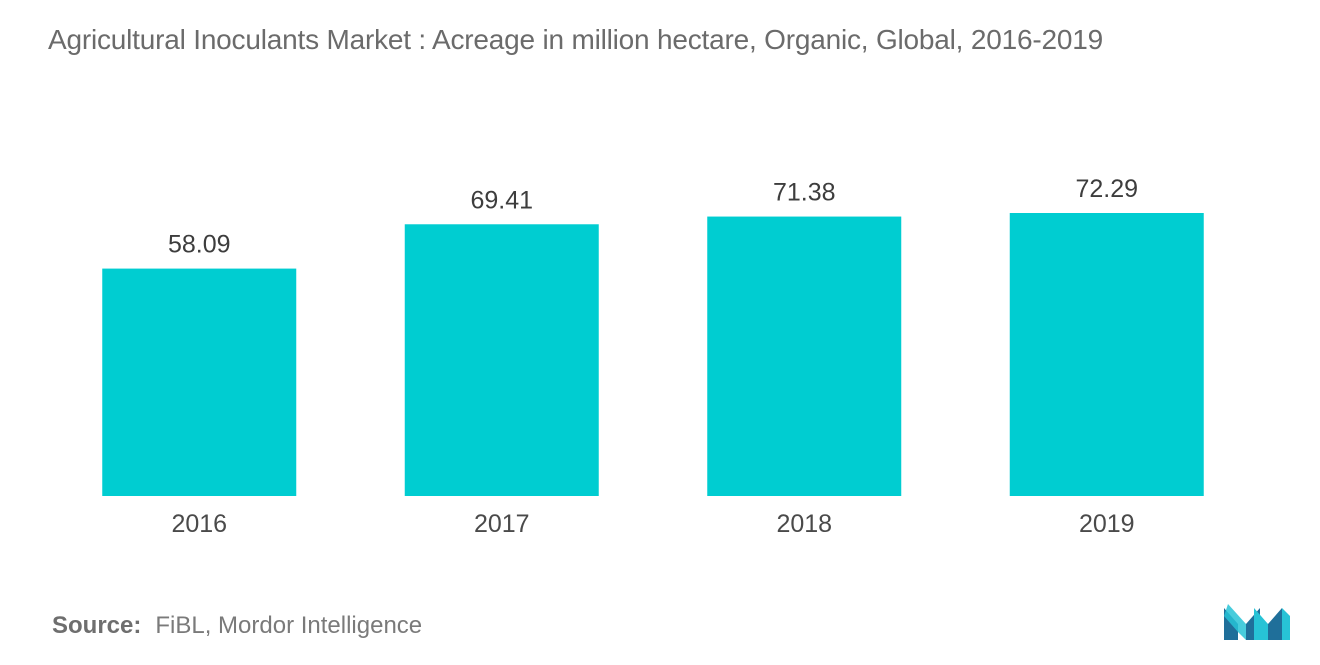  I want to click on x-tick-label-2019: 2019, so click(1107, 524).